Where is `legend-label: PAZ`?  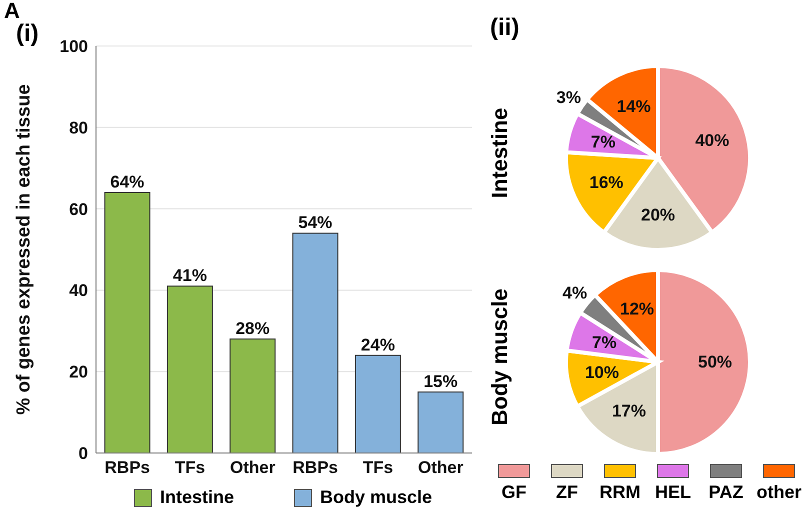 legend-label: PAZ is located at coordinates (726, 492).